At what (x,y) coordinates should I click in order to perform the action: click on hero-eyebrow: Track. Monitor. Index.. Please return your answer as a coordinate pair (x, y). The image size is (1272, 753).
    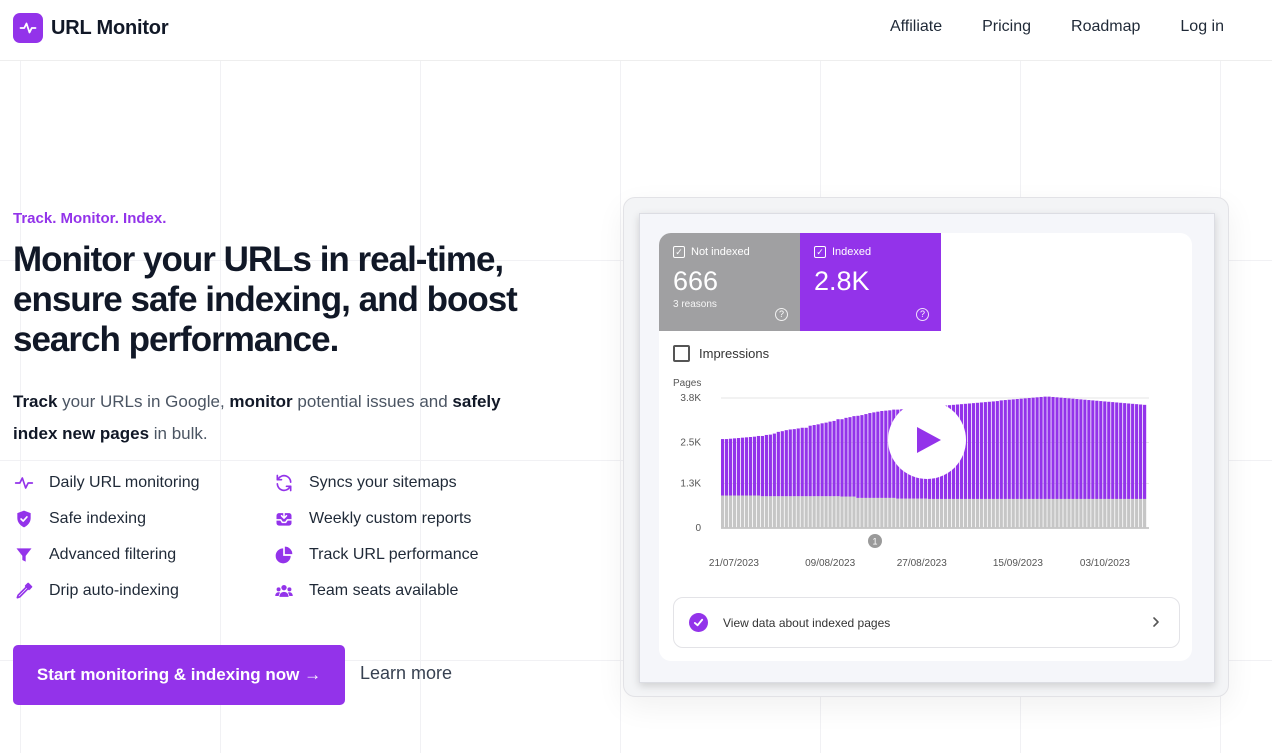
    Looking at the image, I should click on (90, 218).